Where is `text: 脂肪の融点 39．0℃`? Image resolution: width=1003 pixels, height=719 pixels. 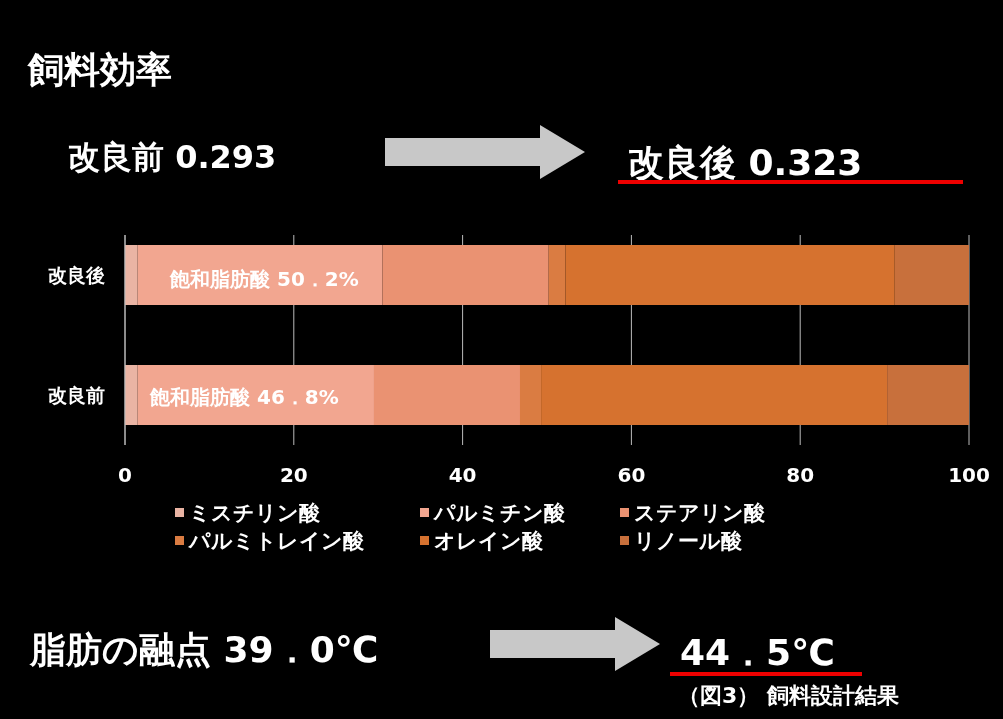 text: 脂肪の融点 39．0℃ is located at coordinates (204, 649).